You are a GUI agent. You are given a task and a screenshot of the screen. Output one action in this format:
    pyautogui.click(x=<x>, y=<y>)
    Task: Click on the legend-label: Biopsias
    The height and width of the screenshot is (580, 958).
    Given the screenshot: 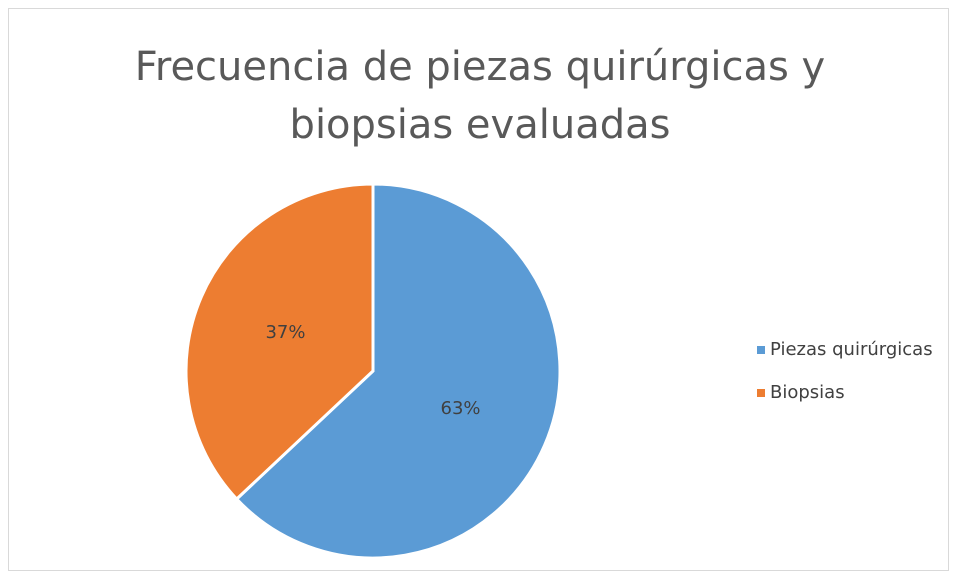 What is the action you would take?
    pyautogui.click(x=807, y=392)
    